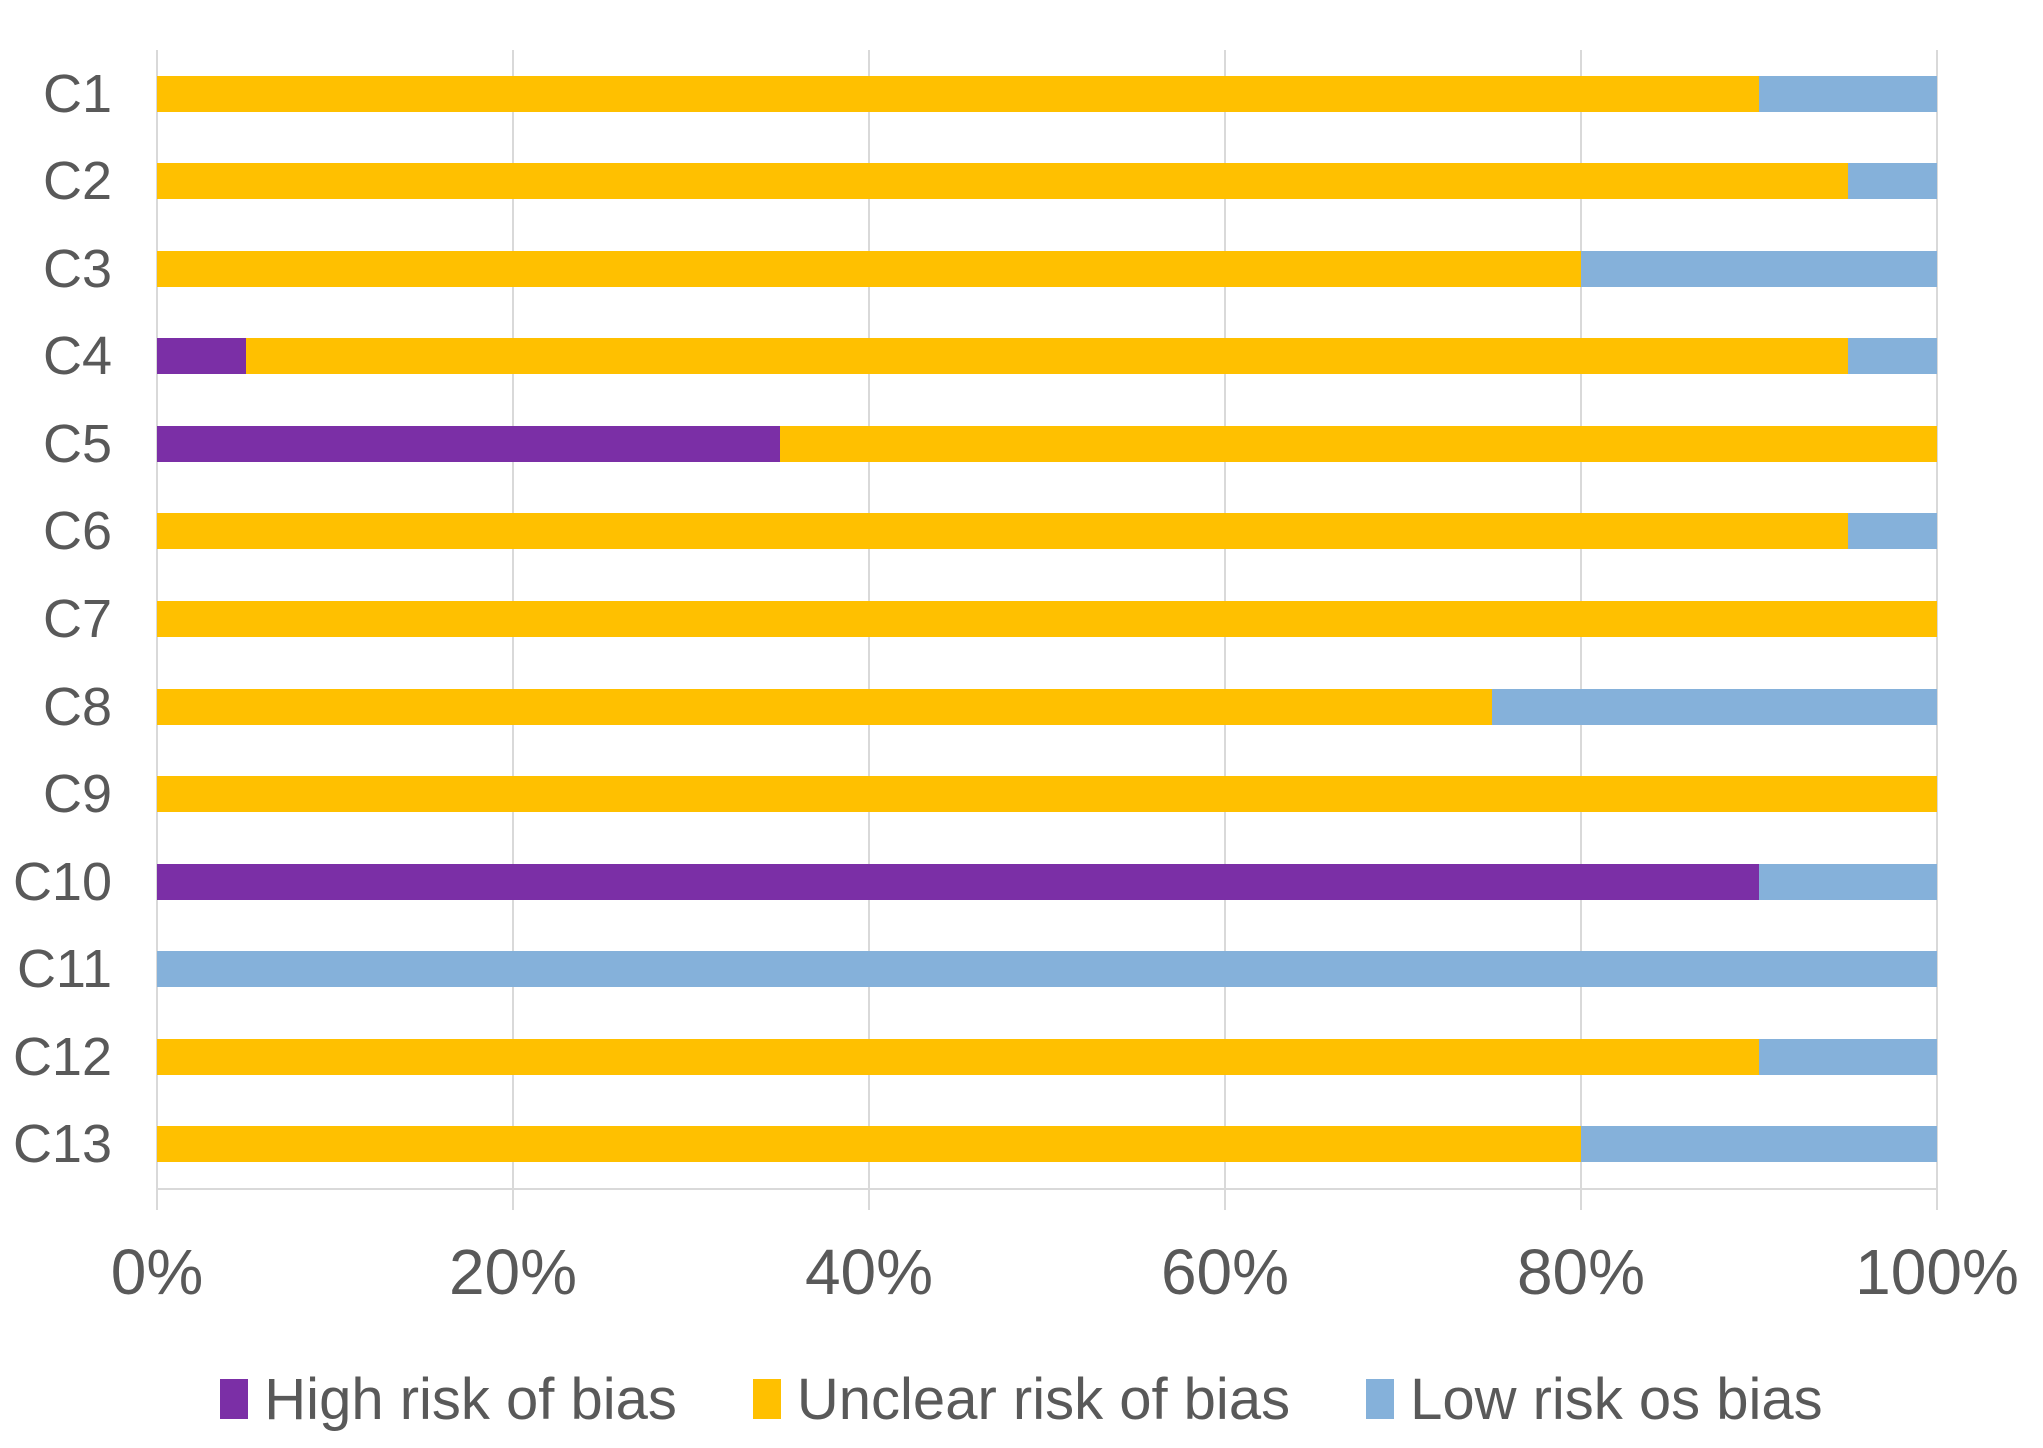  I want to click on bar-segment-c1-unclear-risk-of-bias, so click(958, 93).